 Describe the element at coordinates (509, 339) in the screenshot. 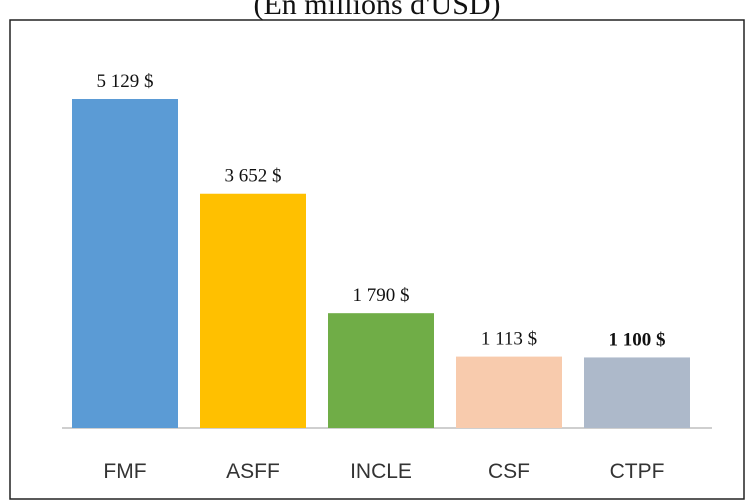

I see `value-label: 1 113 $` at that location.